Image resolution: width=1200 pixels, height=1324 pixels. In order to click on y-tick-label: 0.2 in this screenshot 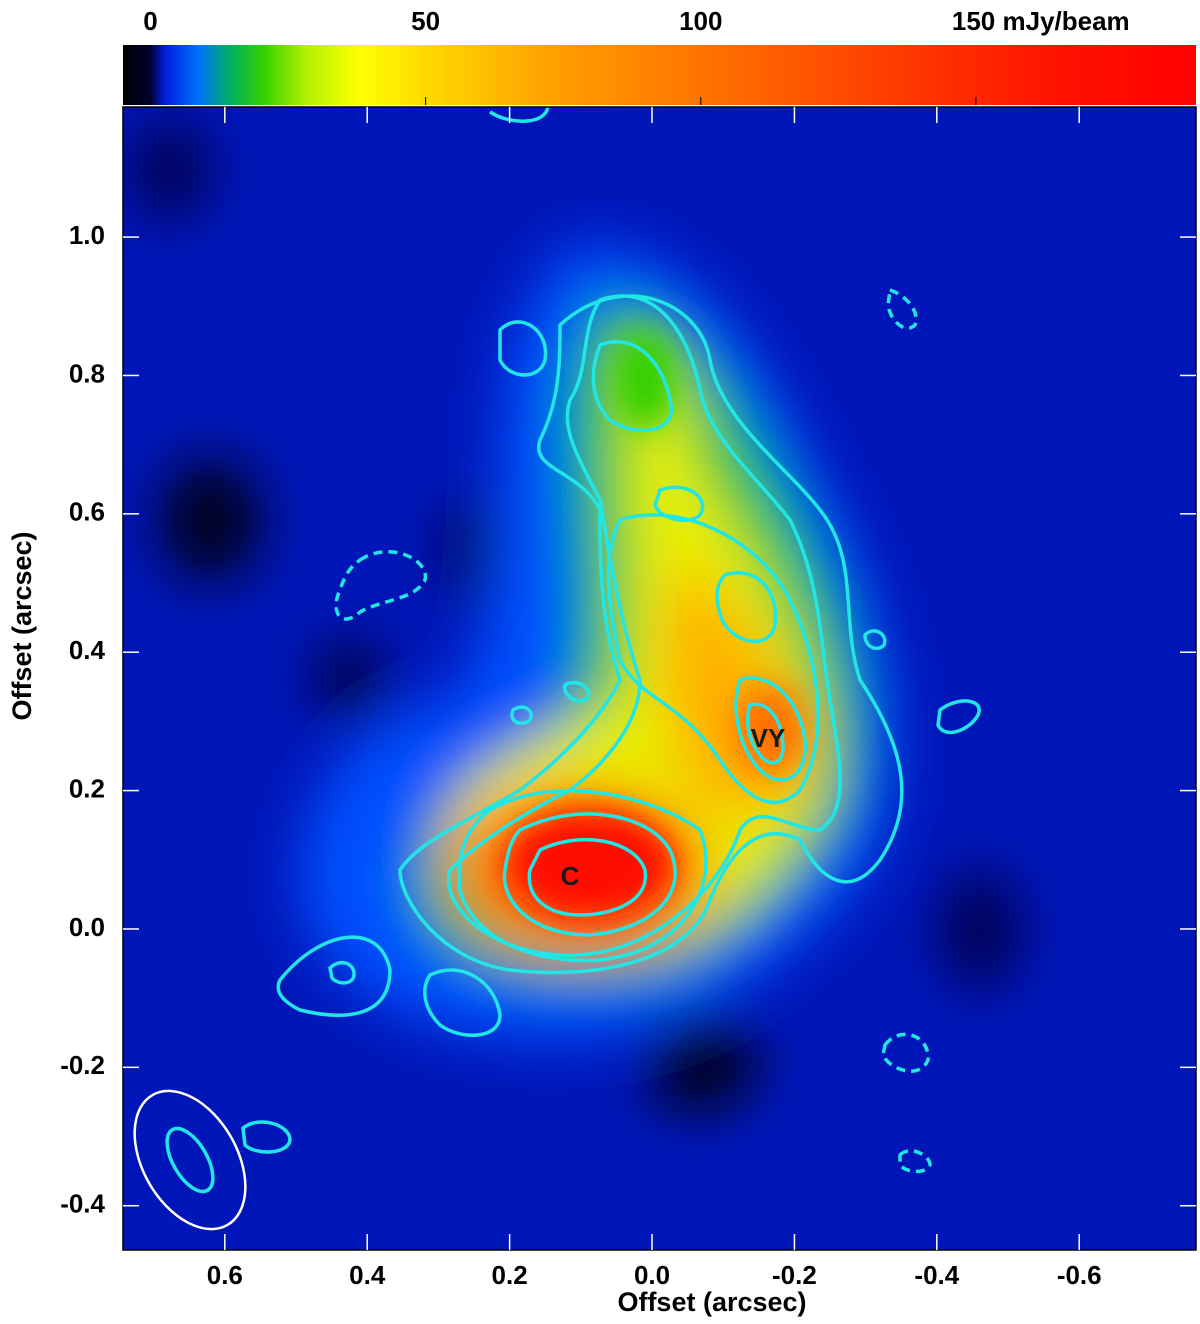, I will do `click(87, 788)`.